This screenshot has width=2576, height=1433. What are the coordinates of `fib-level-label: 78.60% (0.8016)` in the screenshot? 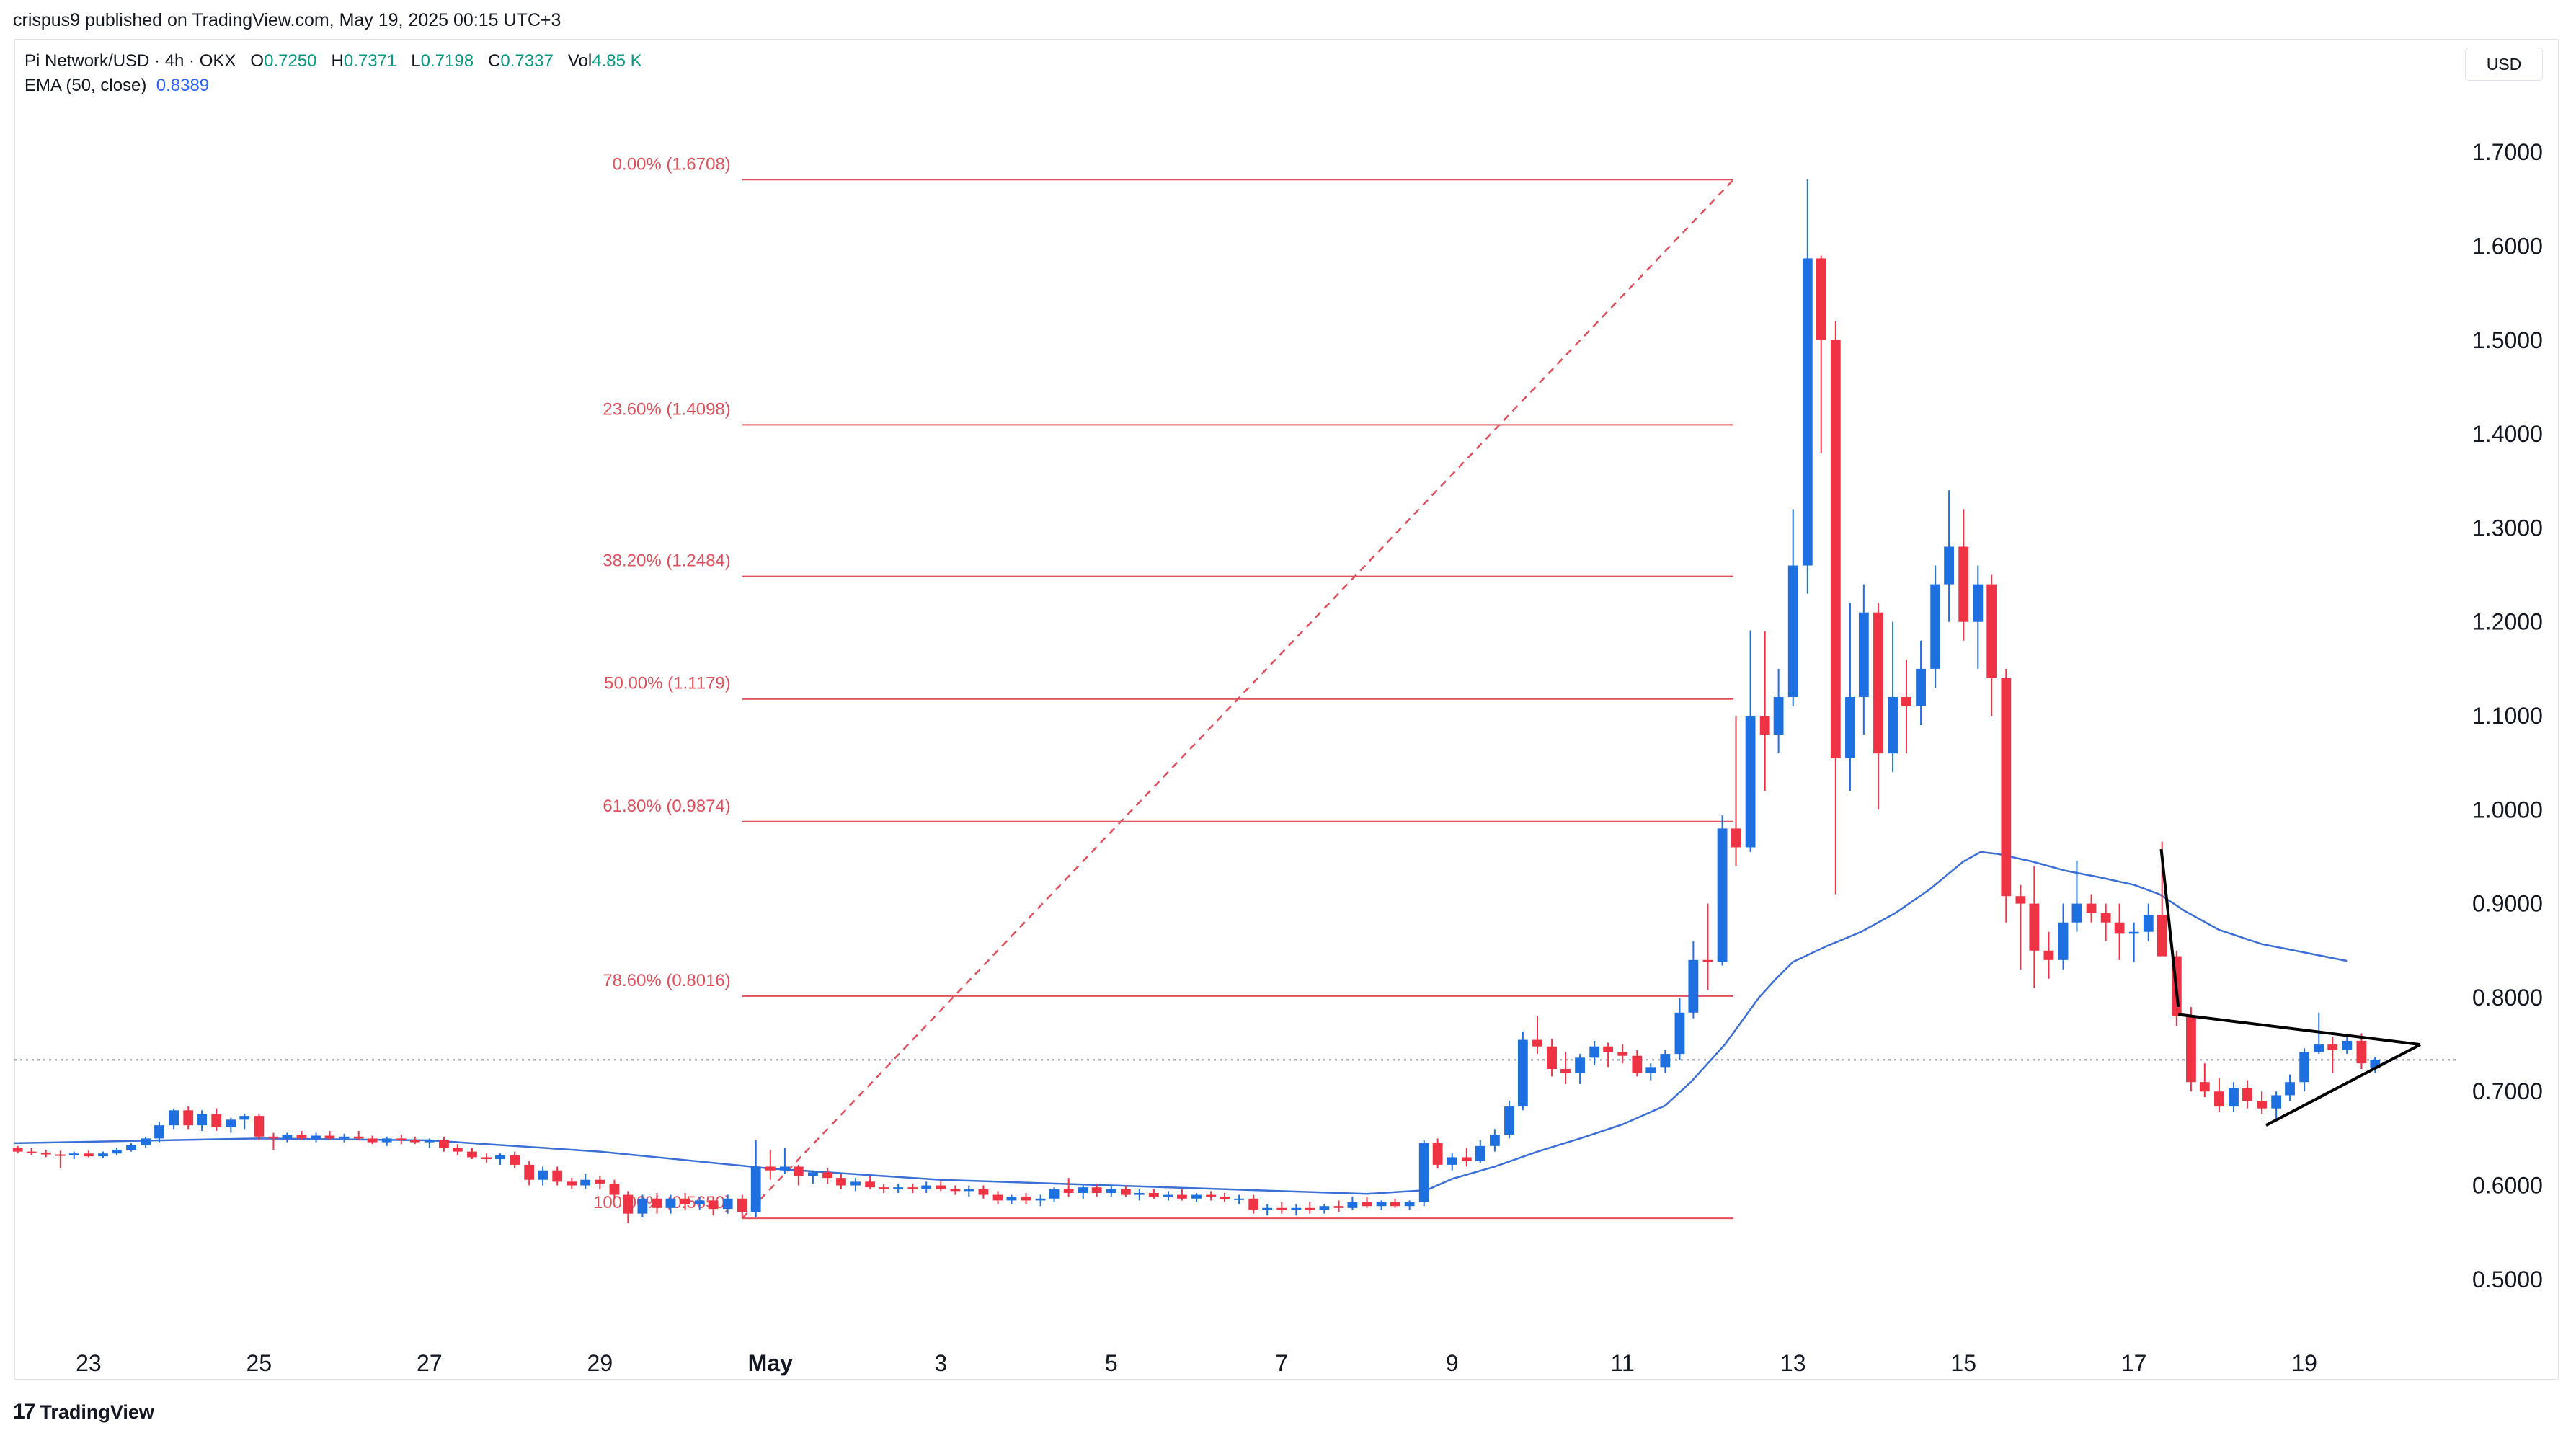 It's located at (666, 980).